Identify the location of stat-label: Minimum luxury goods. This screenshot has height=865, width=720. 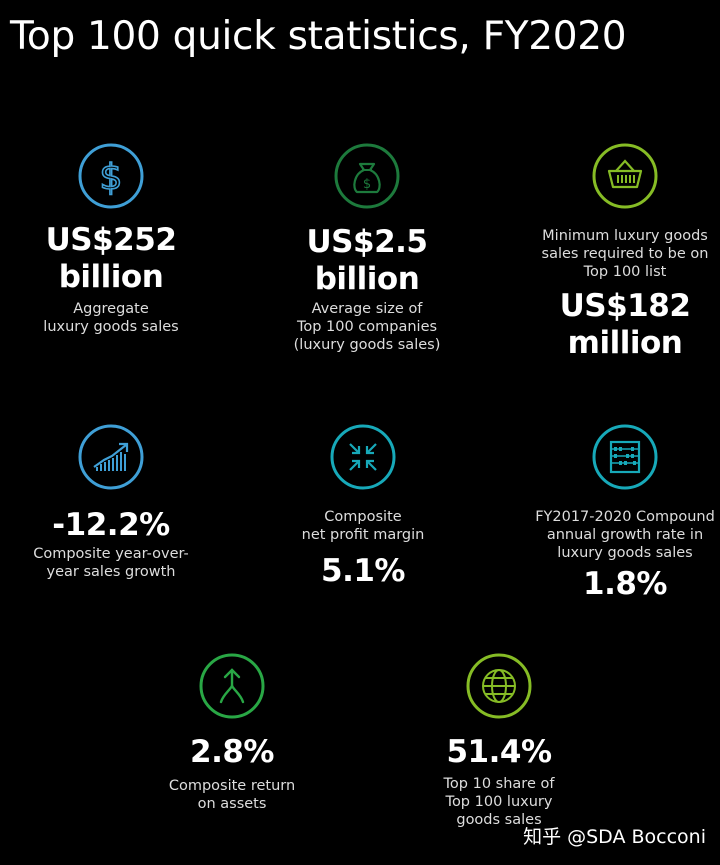
(625, 236).